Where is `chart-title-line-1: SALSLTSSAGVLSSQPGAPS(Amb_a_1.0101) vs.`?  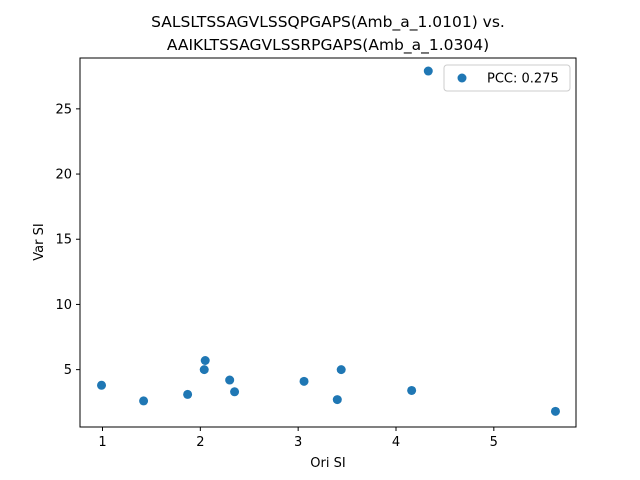
chart-title-line-1: SALSLTSSAGVLSSQPGAPS(Amb_a_1.0101) vs. is located at coordinates (328, 22).